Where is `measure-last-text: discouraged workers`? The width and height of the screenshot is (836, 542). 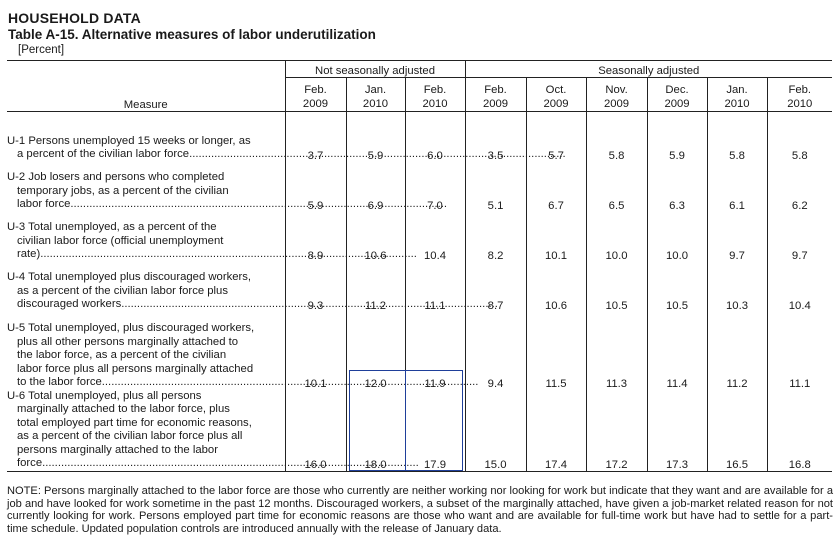
measure-last-text: discouraged workers is located at coordinates (69, 304).